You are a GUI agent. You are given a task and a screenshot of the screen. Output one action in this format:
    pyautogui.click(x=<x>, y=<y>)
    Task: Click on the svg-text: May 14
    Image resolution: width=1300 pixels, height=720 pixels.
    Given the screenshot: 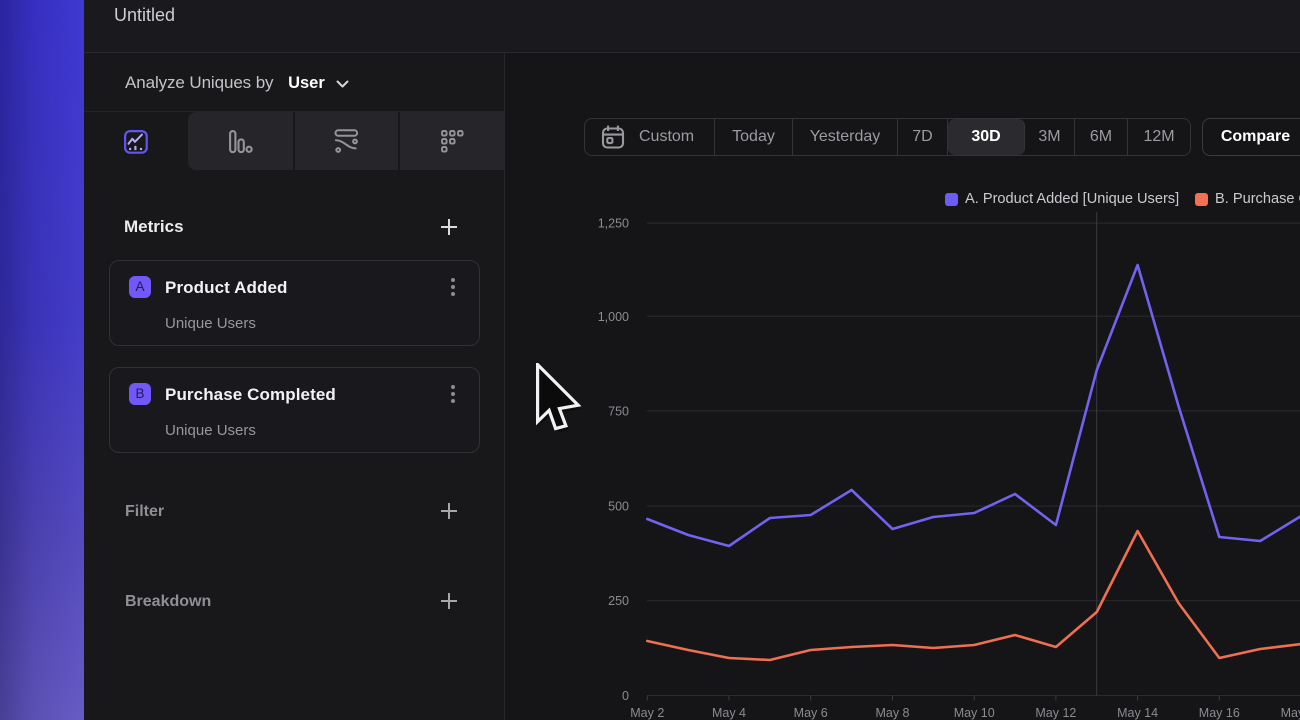 What is the action you would take?
    pyautogui.click(x=1137, y=713)
    